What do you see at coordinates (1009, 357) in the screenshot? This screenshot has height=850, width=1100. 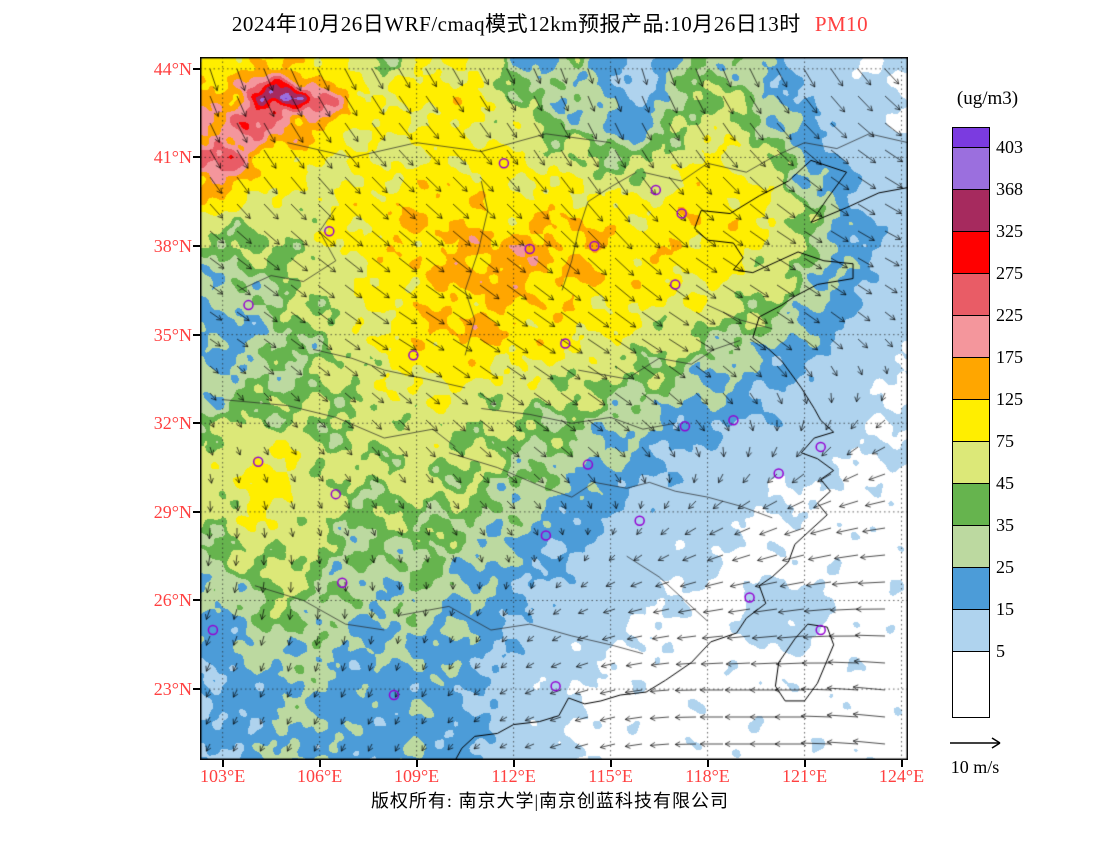 I see `colorbar-tick-label: 175` at bounding box center [1009, 357].